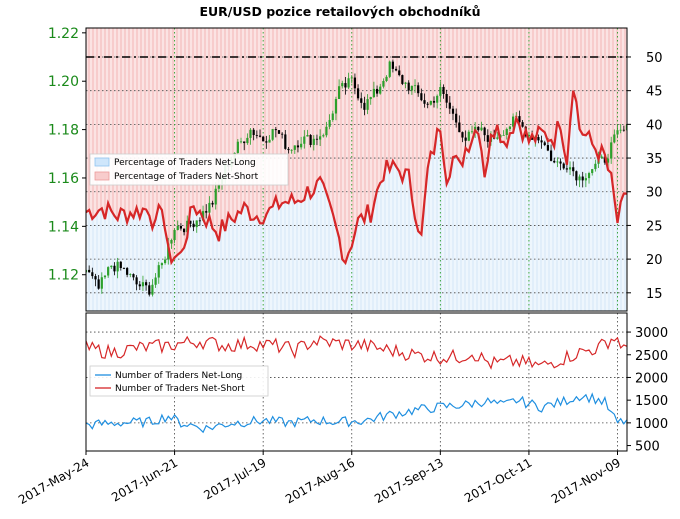 This screenshot has width=680, height=519. Describe the element at coordinates (651, 401) in the screenshot. I see `count-tick-label: 1500` at that location.